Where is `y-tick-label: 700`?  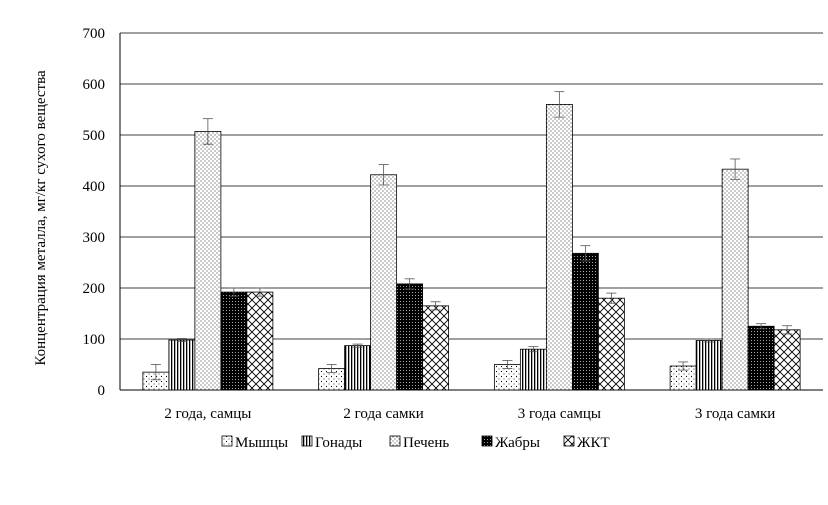
y-tick-label: 700 is located at coordinates (94, 34).